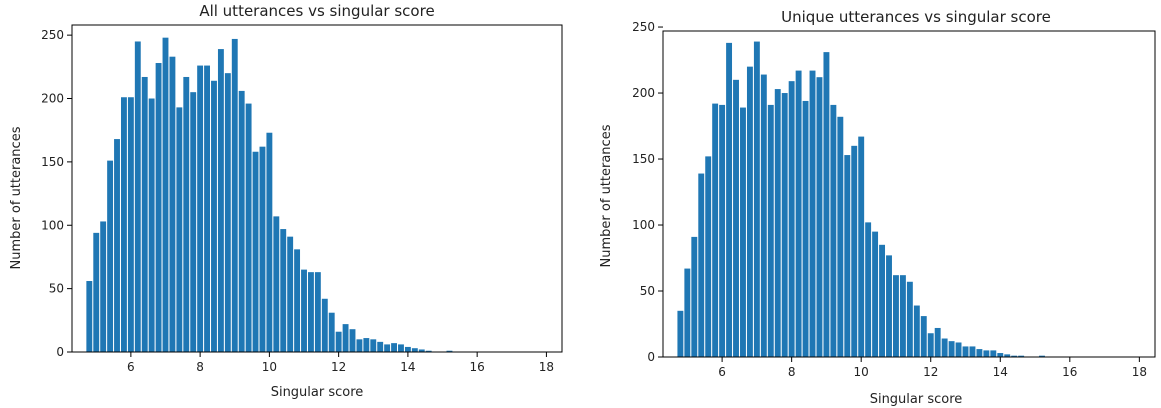 Image resolution: width=1161 pixels, height=408 pixels. I want to click on x-tick-label: 8, so click(200, 367).